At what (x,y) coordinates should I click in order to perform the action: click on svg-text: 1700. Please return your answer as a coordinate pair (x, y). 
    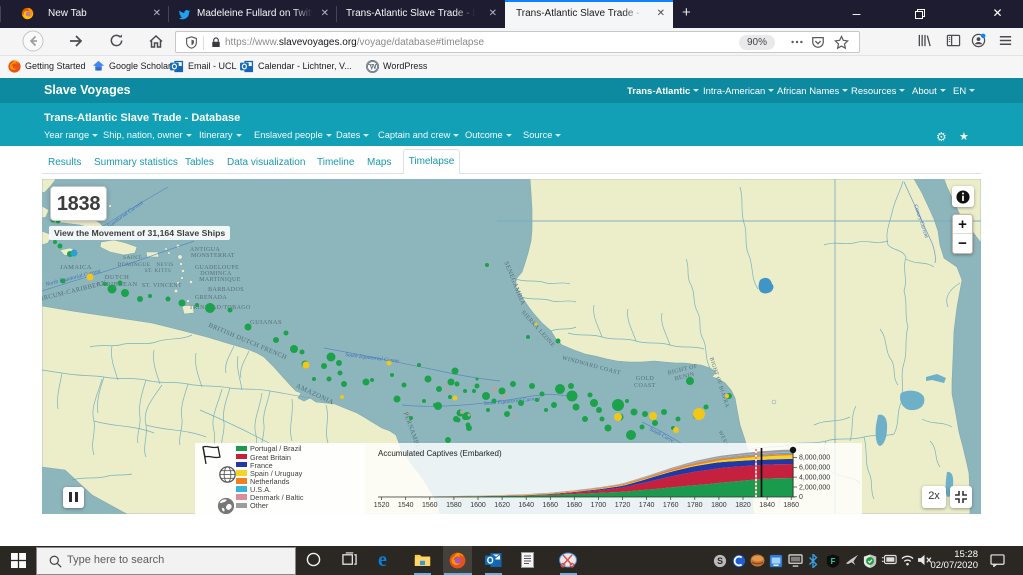
    Looking at the image, I should click on (599, 505).